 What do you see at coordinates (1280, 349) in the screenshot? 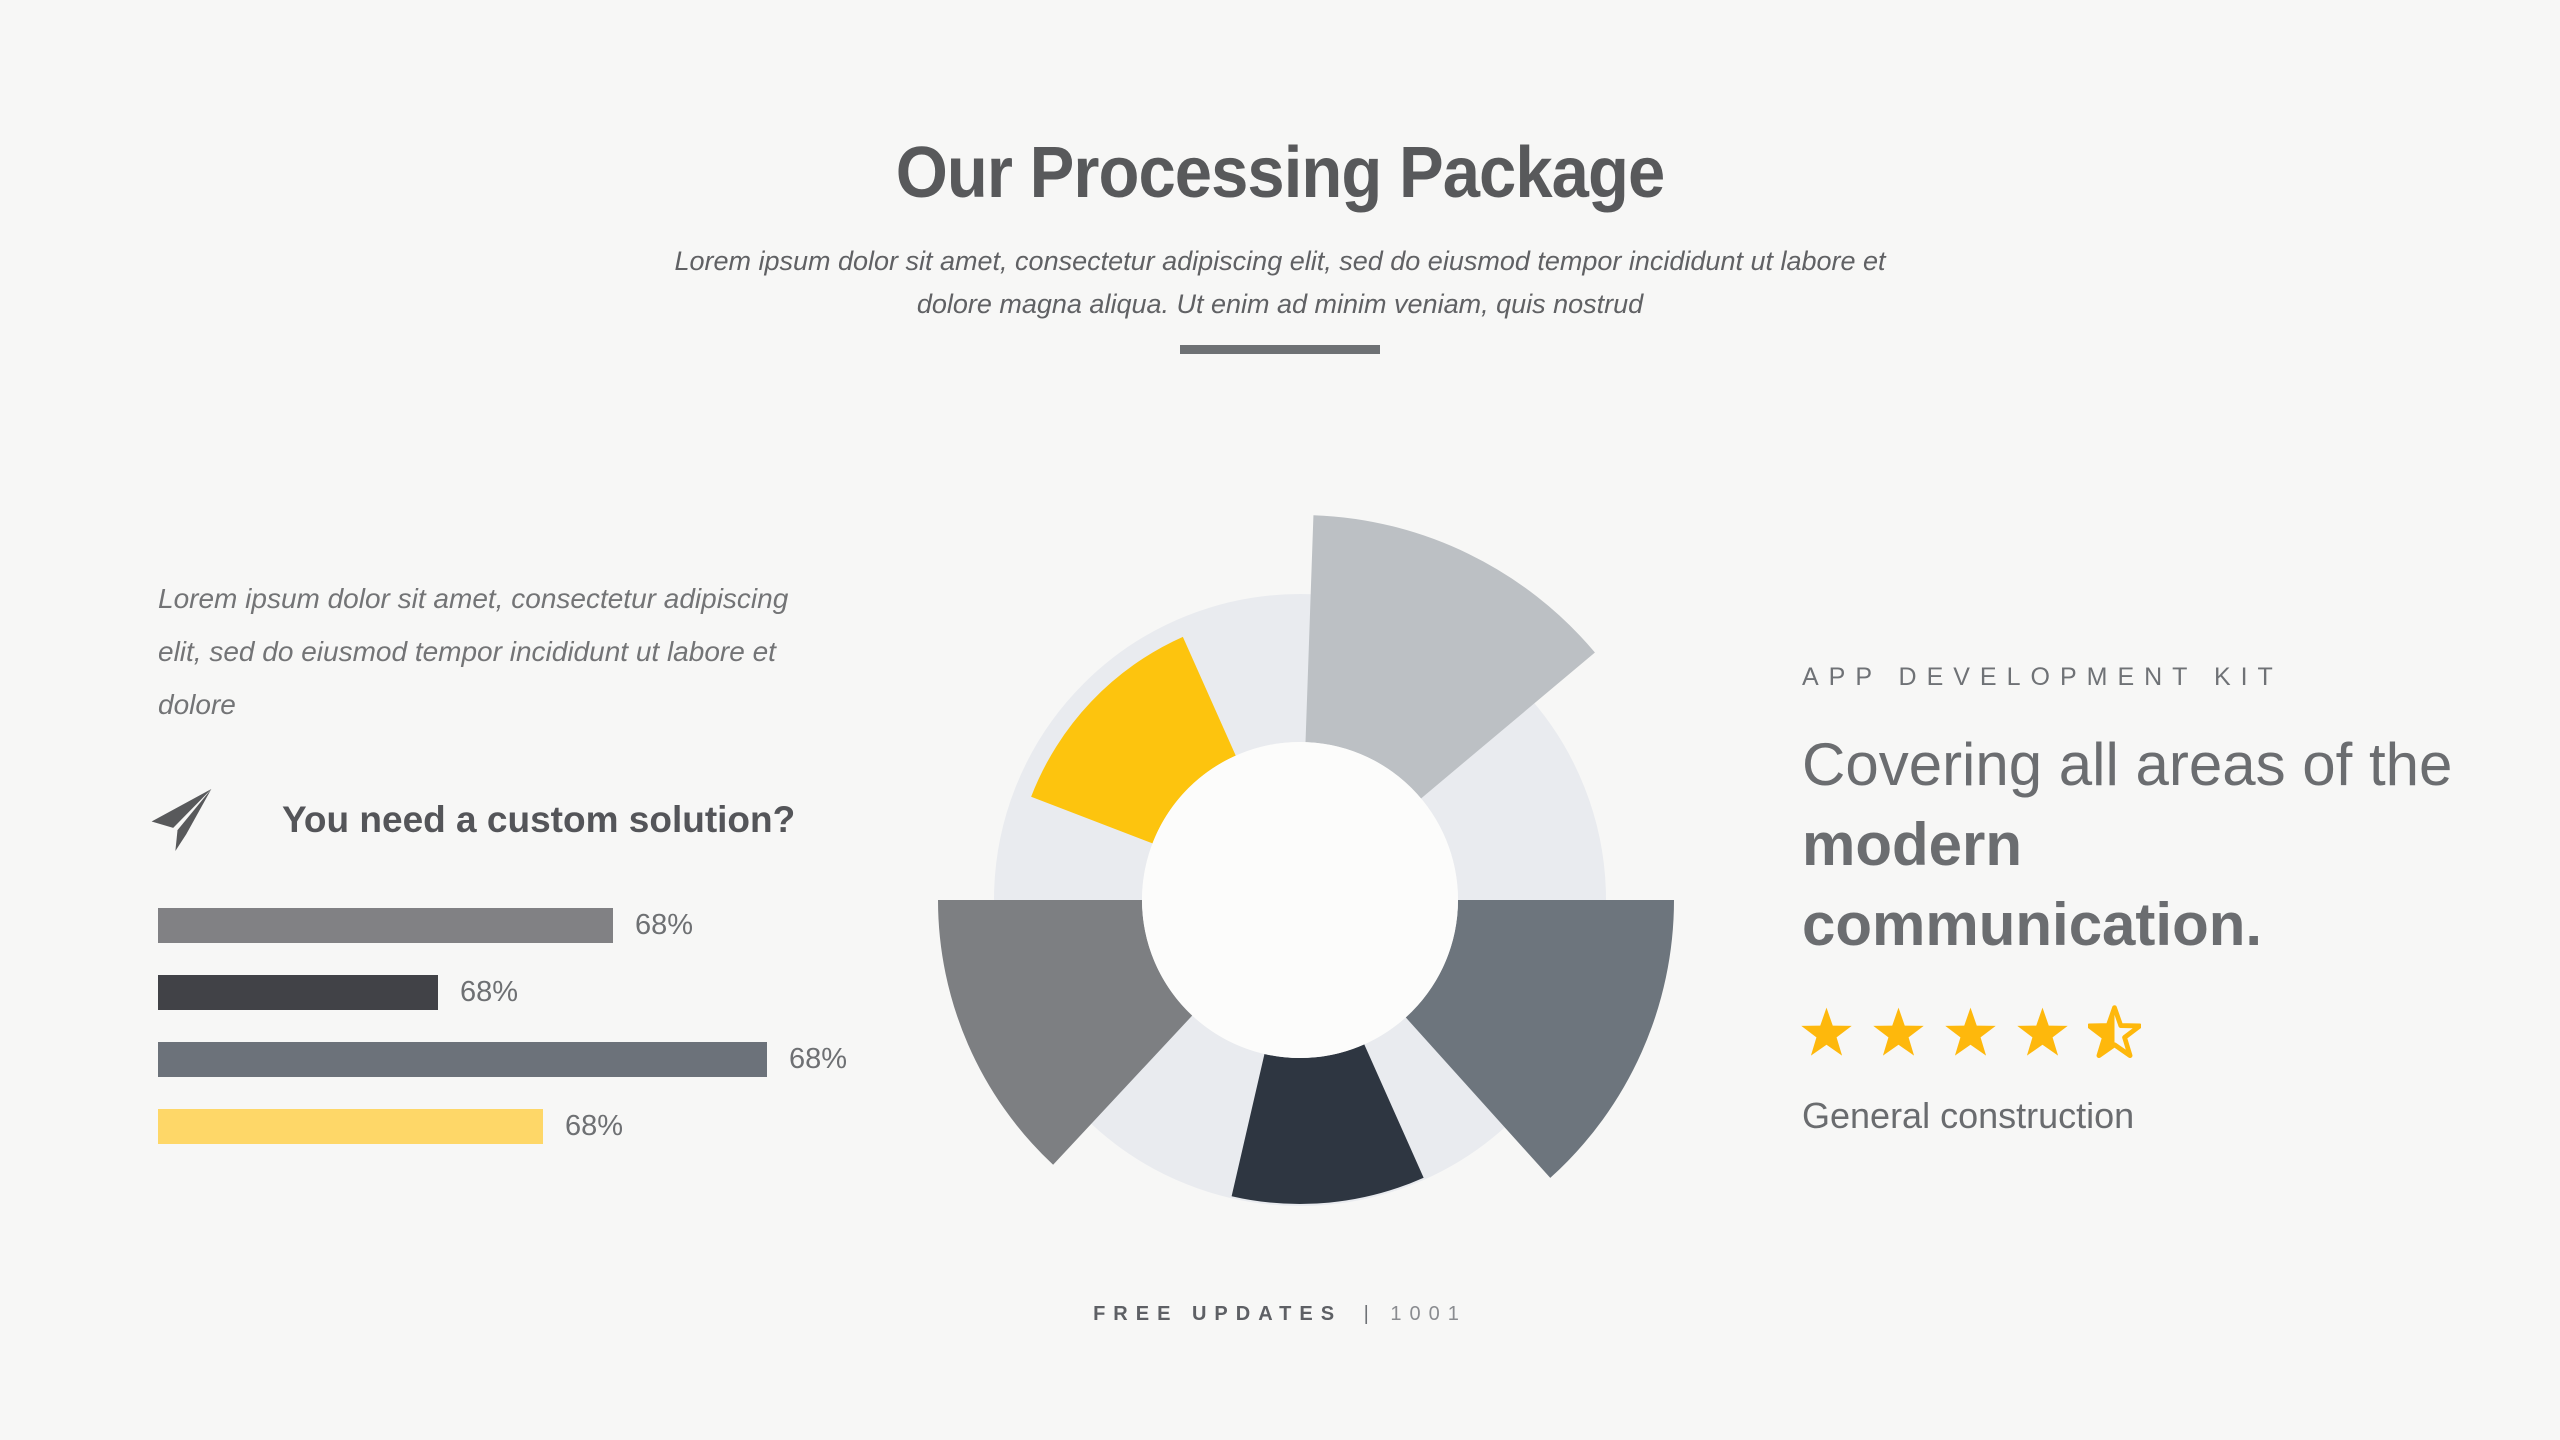
I see `divider` at bounding box center [1280, 349].